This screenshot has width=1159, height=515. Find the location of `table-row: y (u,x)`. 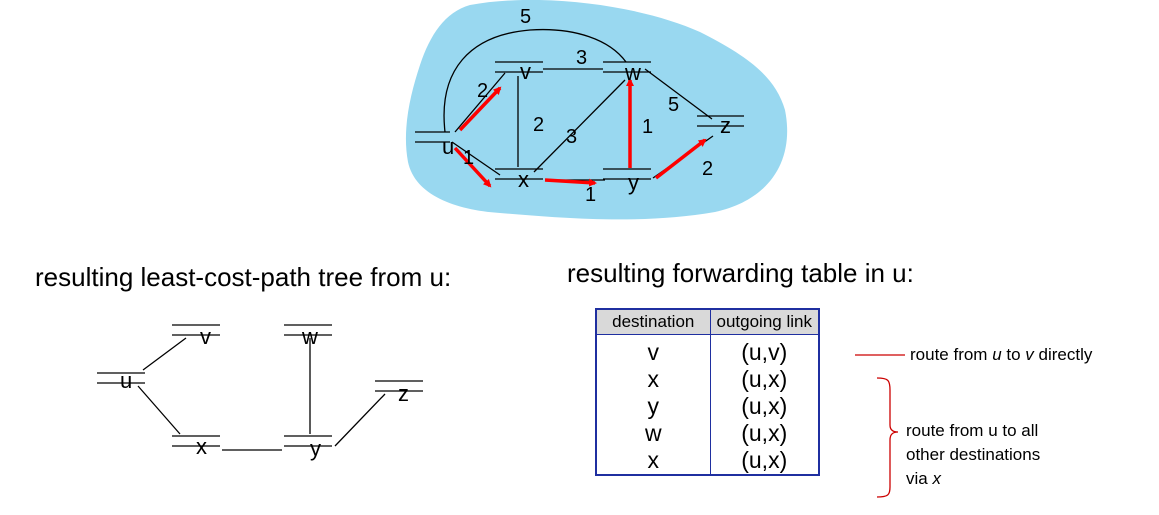

table-row: y (u,x) is located at coordinates (707, 406).